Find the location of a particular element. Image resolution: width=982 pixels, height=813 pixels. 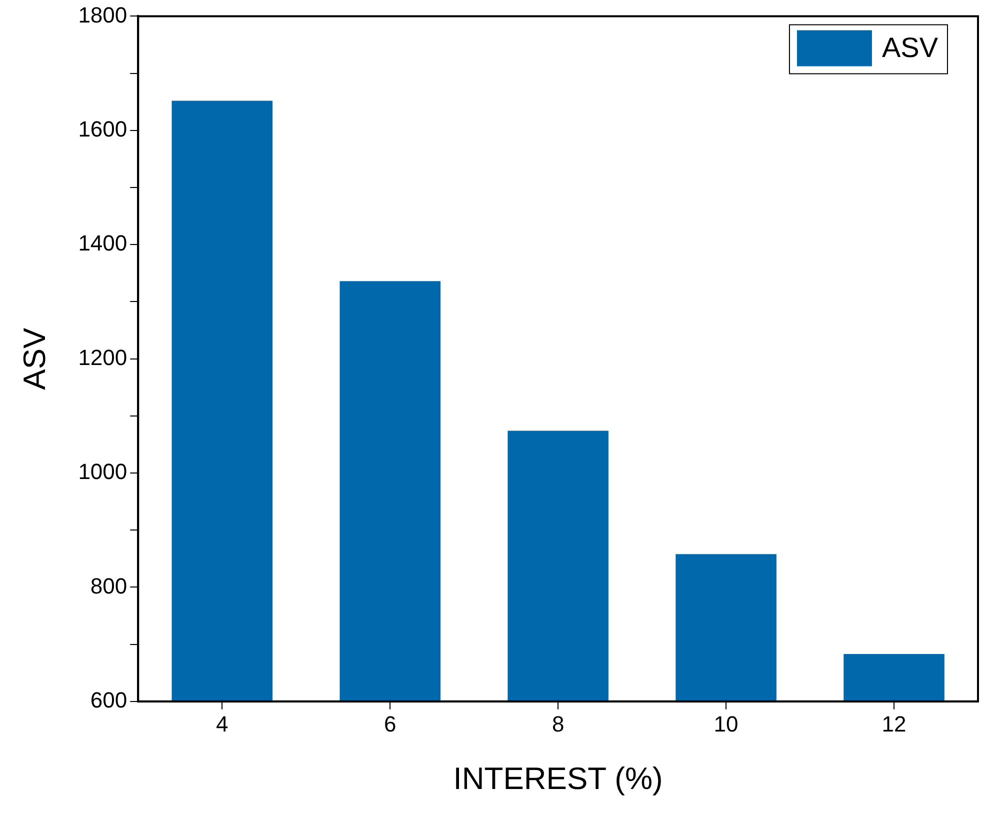

y-tick-label: 1000 is located at coordinates (103, 471).